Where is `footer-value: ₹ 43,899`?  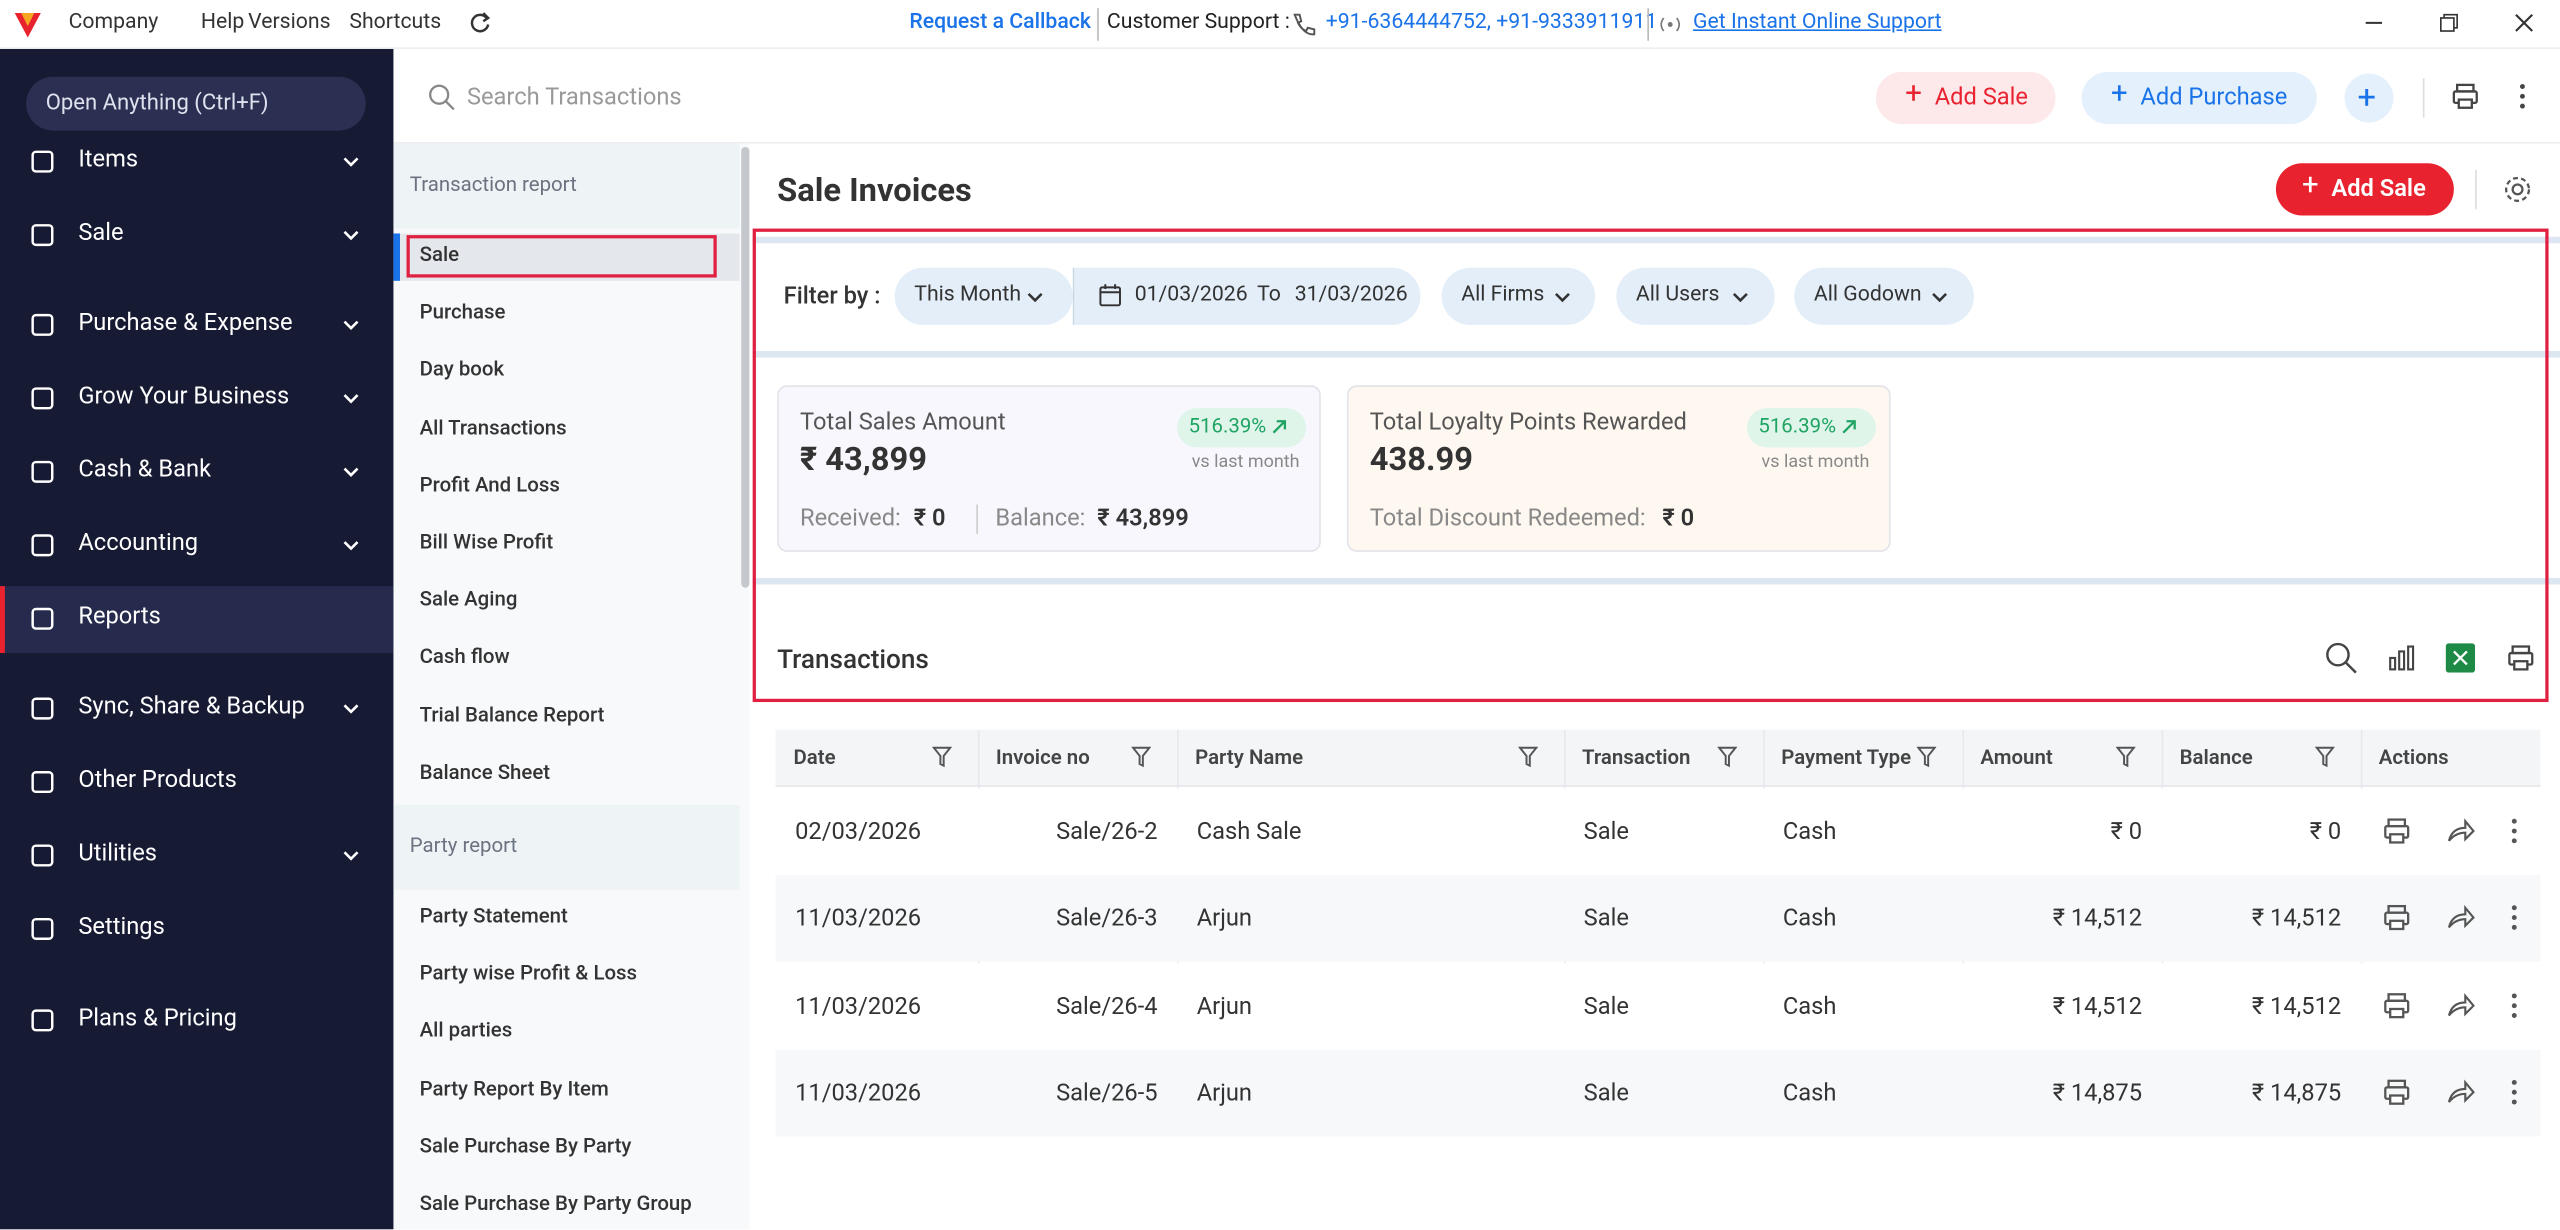 footer-value: ₹ 43,899 is located at coordinates (1143, 518).